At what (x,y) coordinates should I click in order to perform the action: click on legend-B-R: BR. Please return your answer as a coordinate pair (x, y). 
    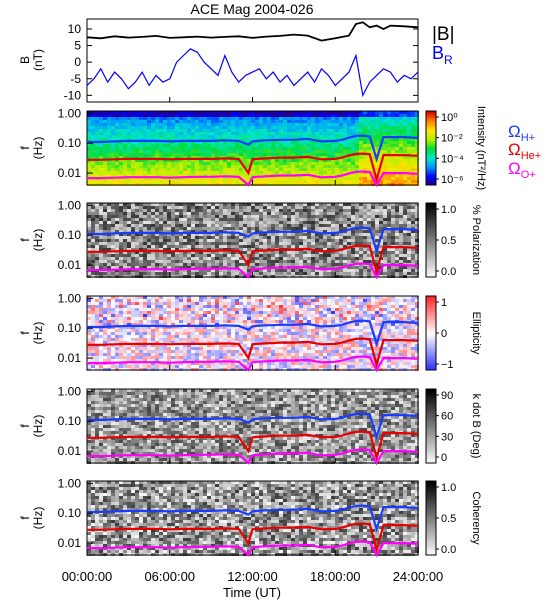
    Looking at the image, I should click on (442, 55).